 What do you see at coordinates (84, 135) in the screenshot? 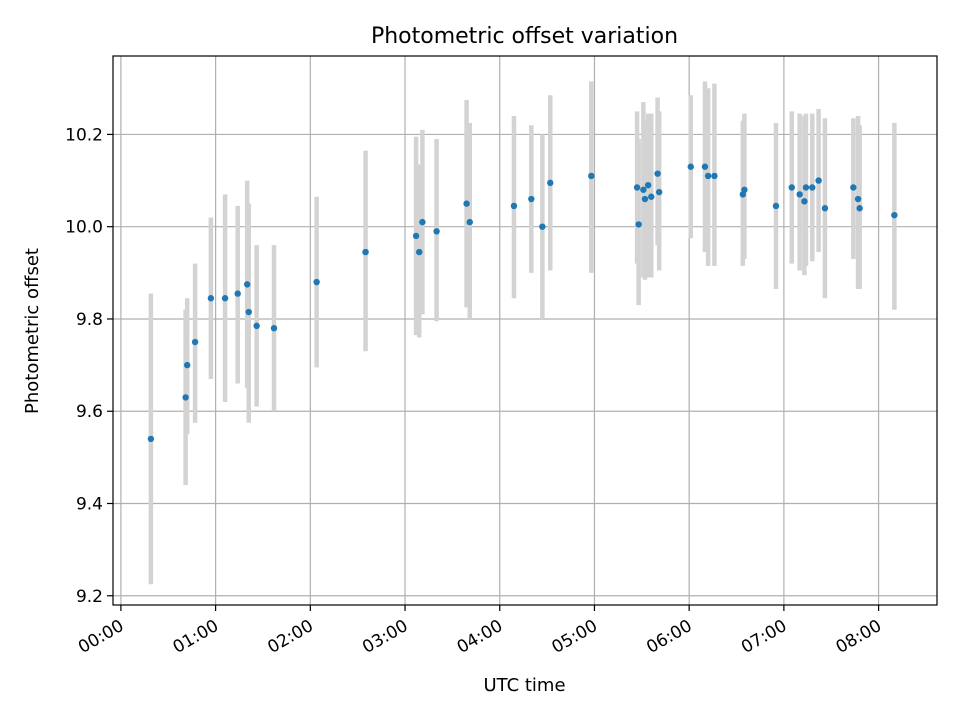
I see `y-tick-label: 10.2` at bounding box center [84, 135].